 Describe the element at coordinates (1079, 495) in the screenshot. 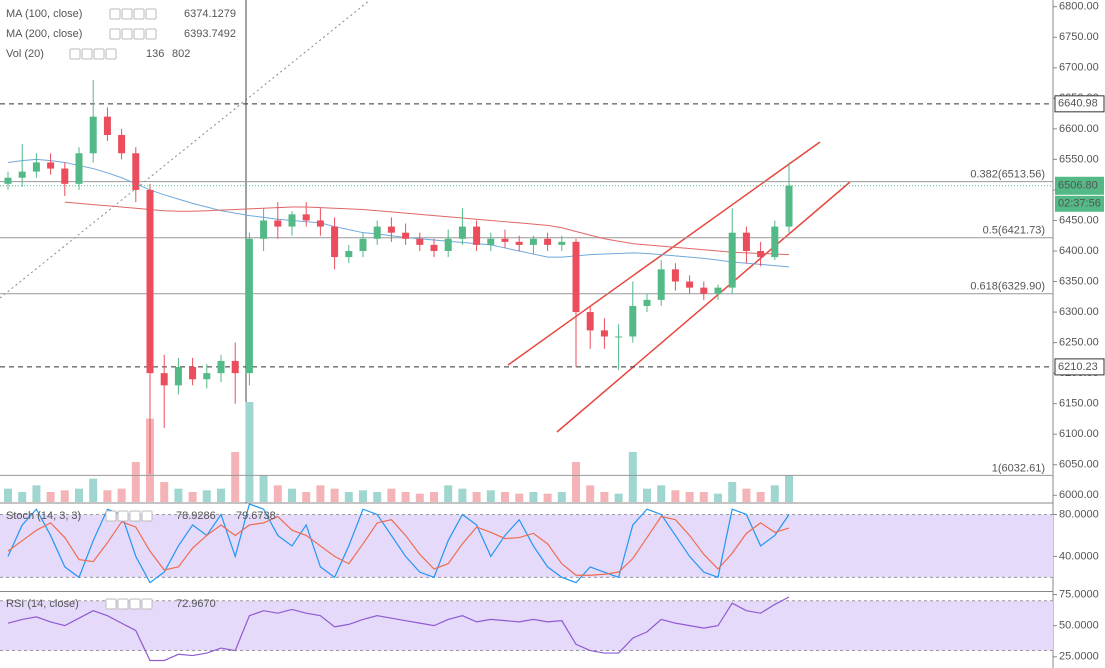

I see `y-tick-label: 6000.00` at that location.